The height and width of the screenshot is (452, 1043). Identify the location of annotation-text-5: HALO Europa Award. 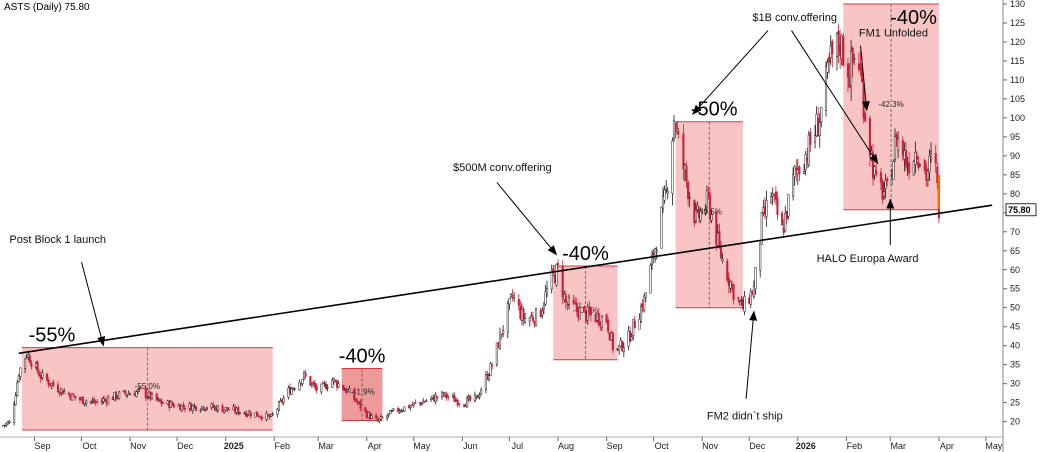
(868, 259).